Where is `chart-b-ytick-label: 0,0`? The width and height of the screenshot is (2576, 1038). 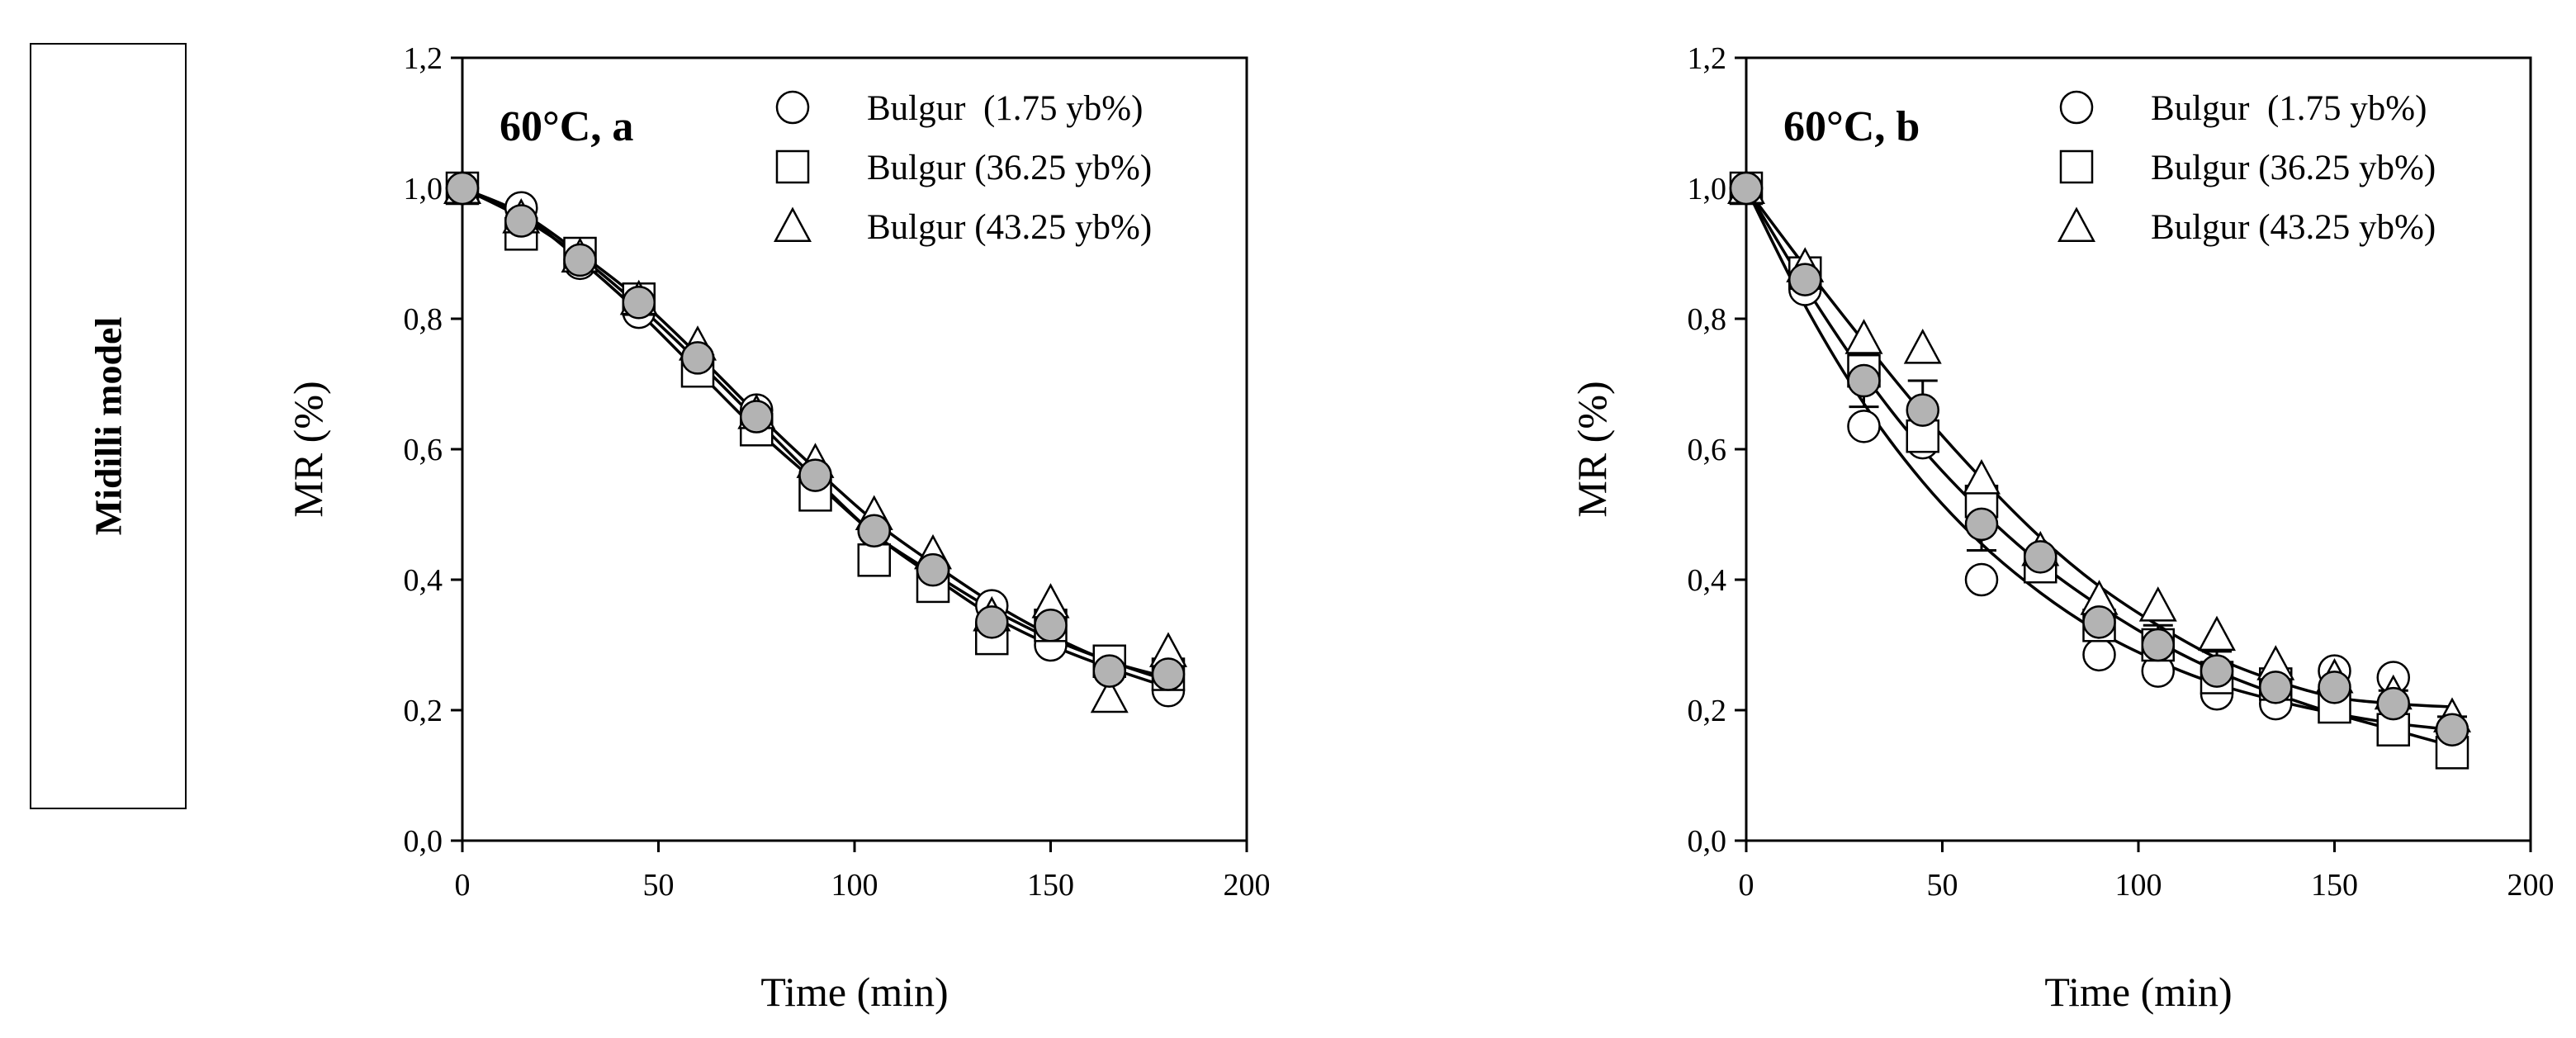 chart-b-ytick-label: 0,0 is located at coordinates (1707, 842).